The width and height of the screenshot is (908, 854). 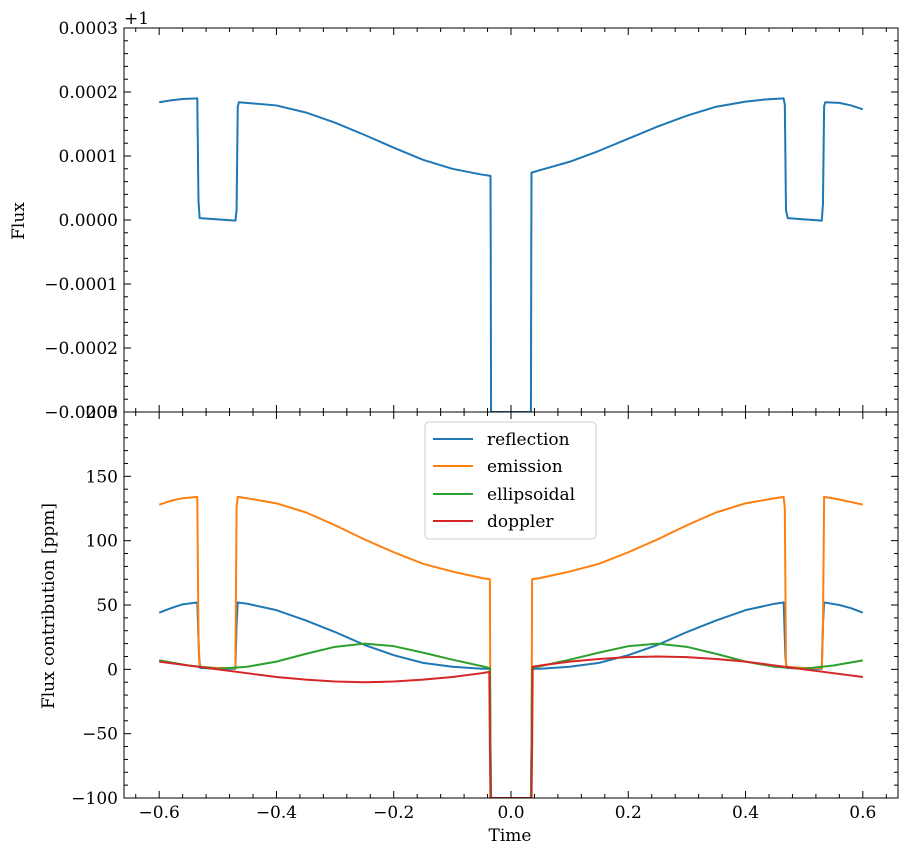 What do you see at coordinates (136, 19) in the screenshot?
I see `y-axis-offset-text: +1` at bounding box center [136, 19].